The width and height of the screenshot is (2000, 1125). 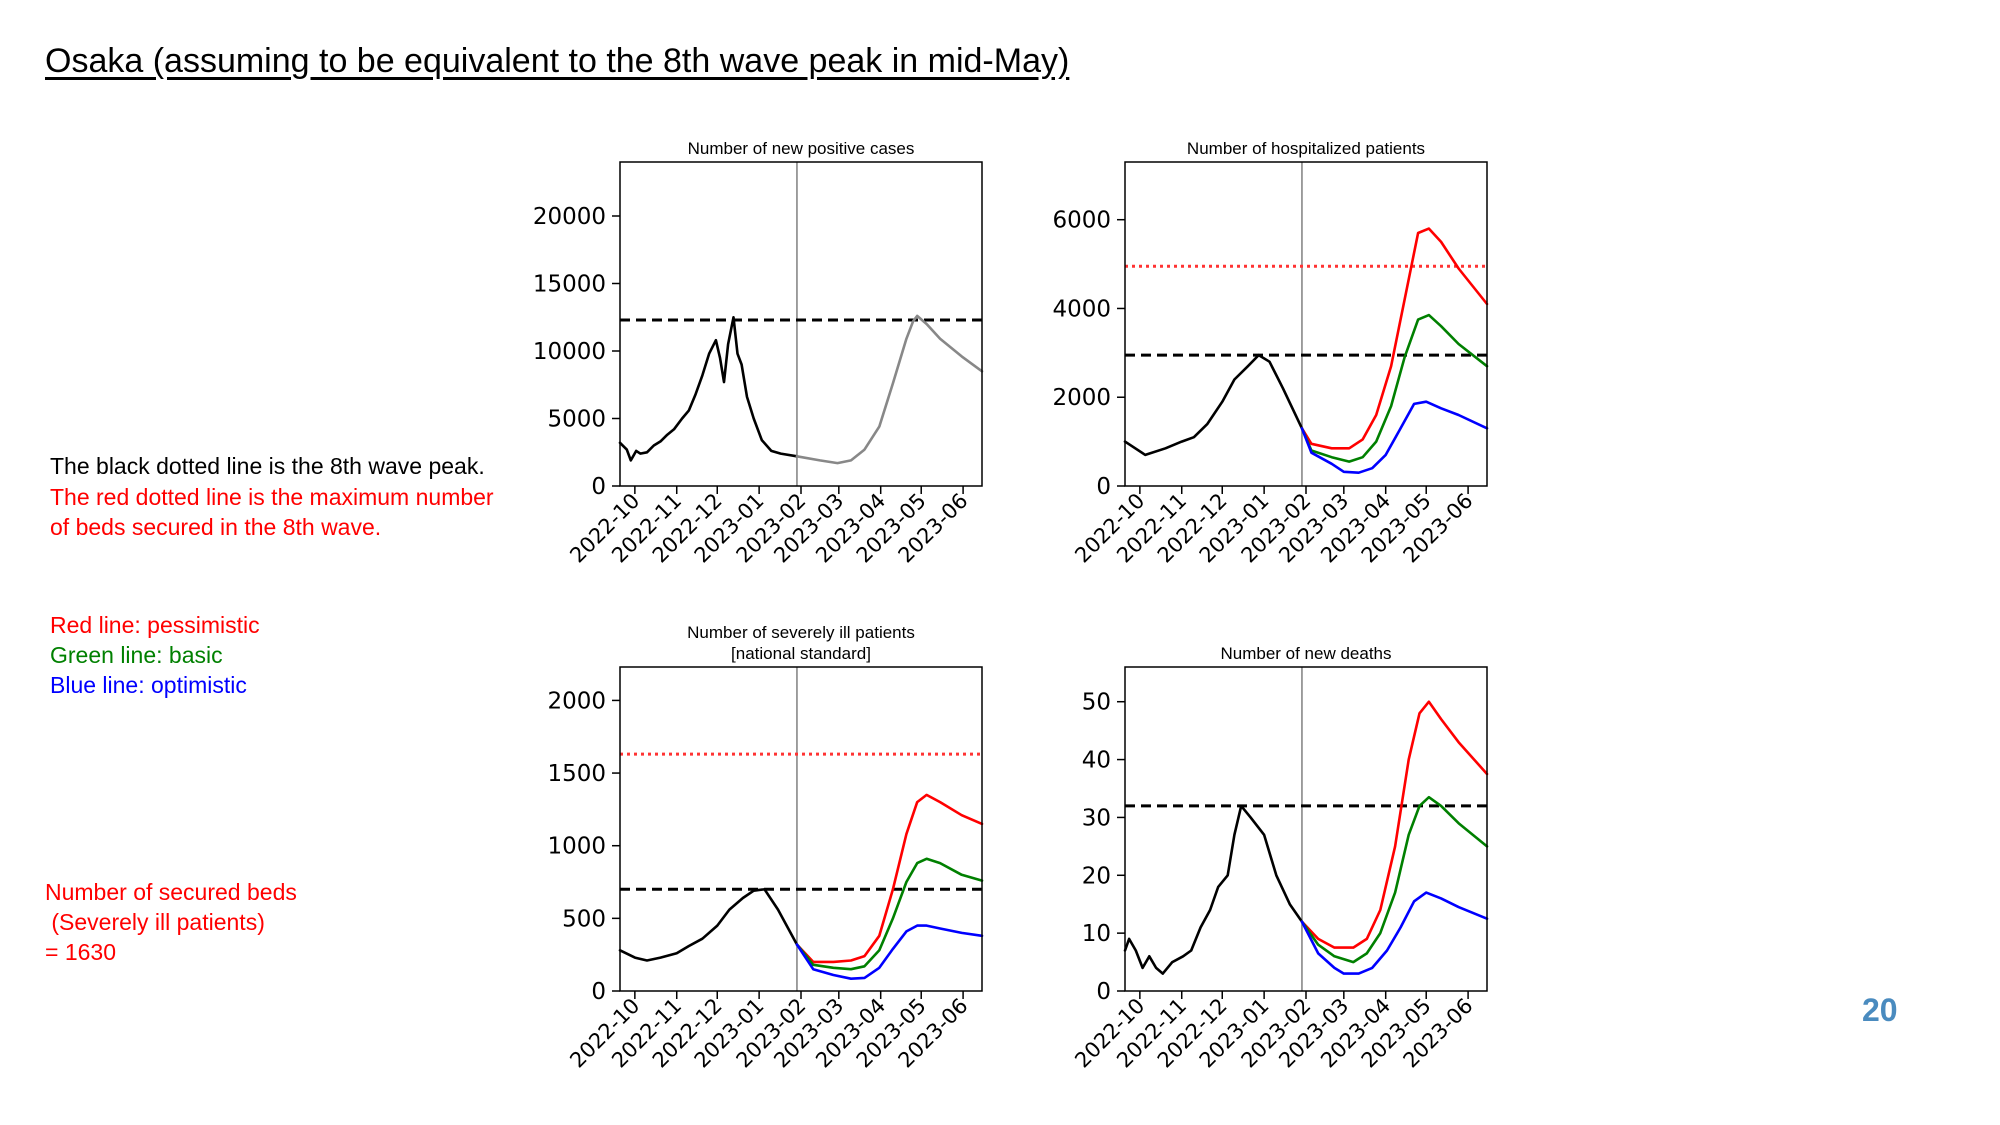 What do you see at coordinates (576, 847) in the screenshot?
I see `y-tick-label: 1000` at bounding box center [576, 847].